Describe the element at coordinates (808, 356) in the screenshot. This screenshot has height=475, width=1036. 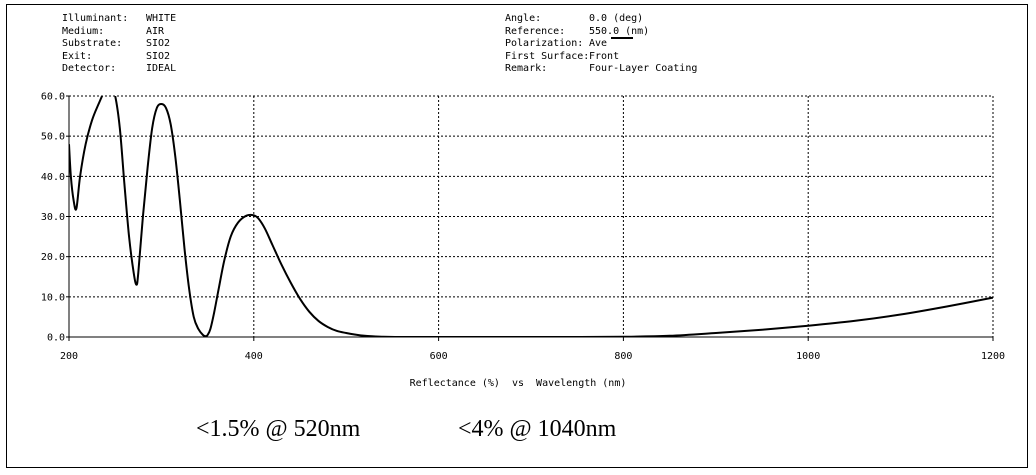
I see `x-tick-label: 1000` at that location.